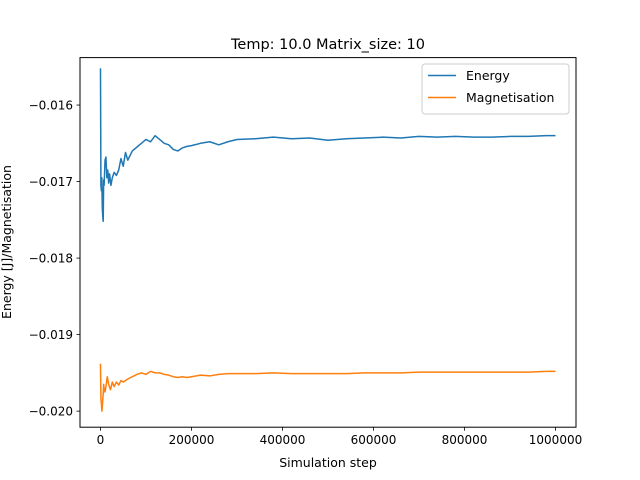  I want to click on x-tick-label: 0, so click(101, 440).